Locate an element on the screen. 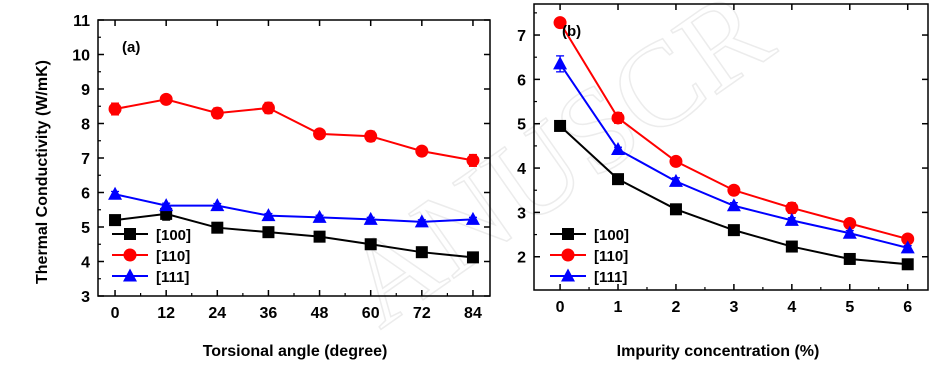 This screenshot has width=929, height=365. x-tick-label: 48 is located at coordinates (320, 313).